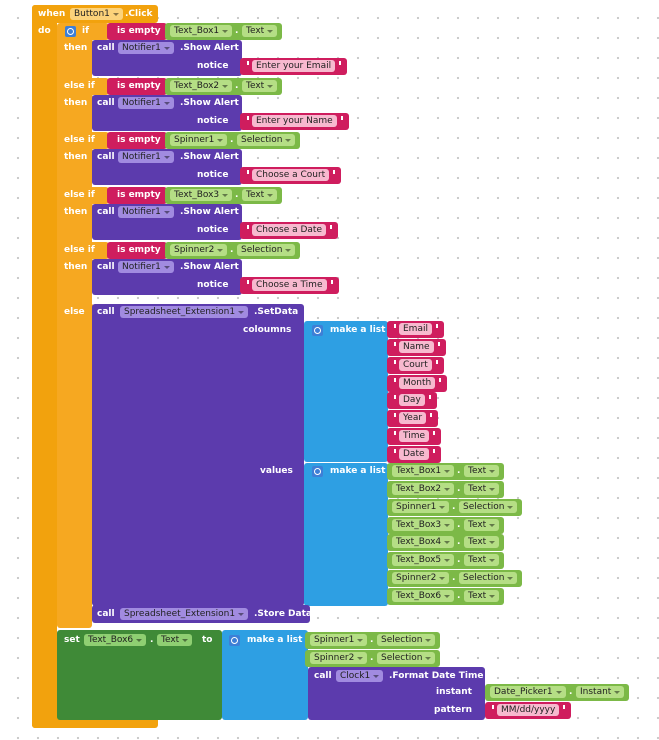 The width and height of the screenshot is (659, 740). Describe the element at coordinates (294, 121) in the screenshot. I see `text-field: Enter your Name` at that location.